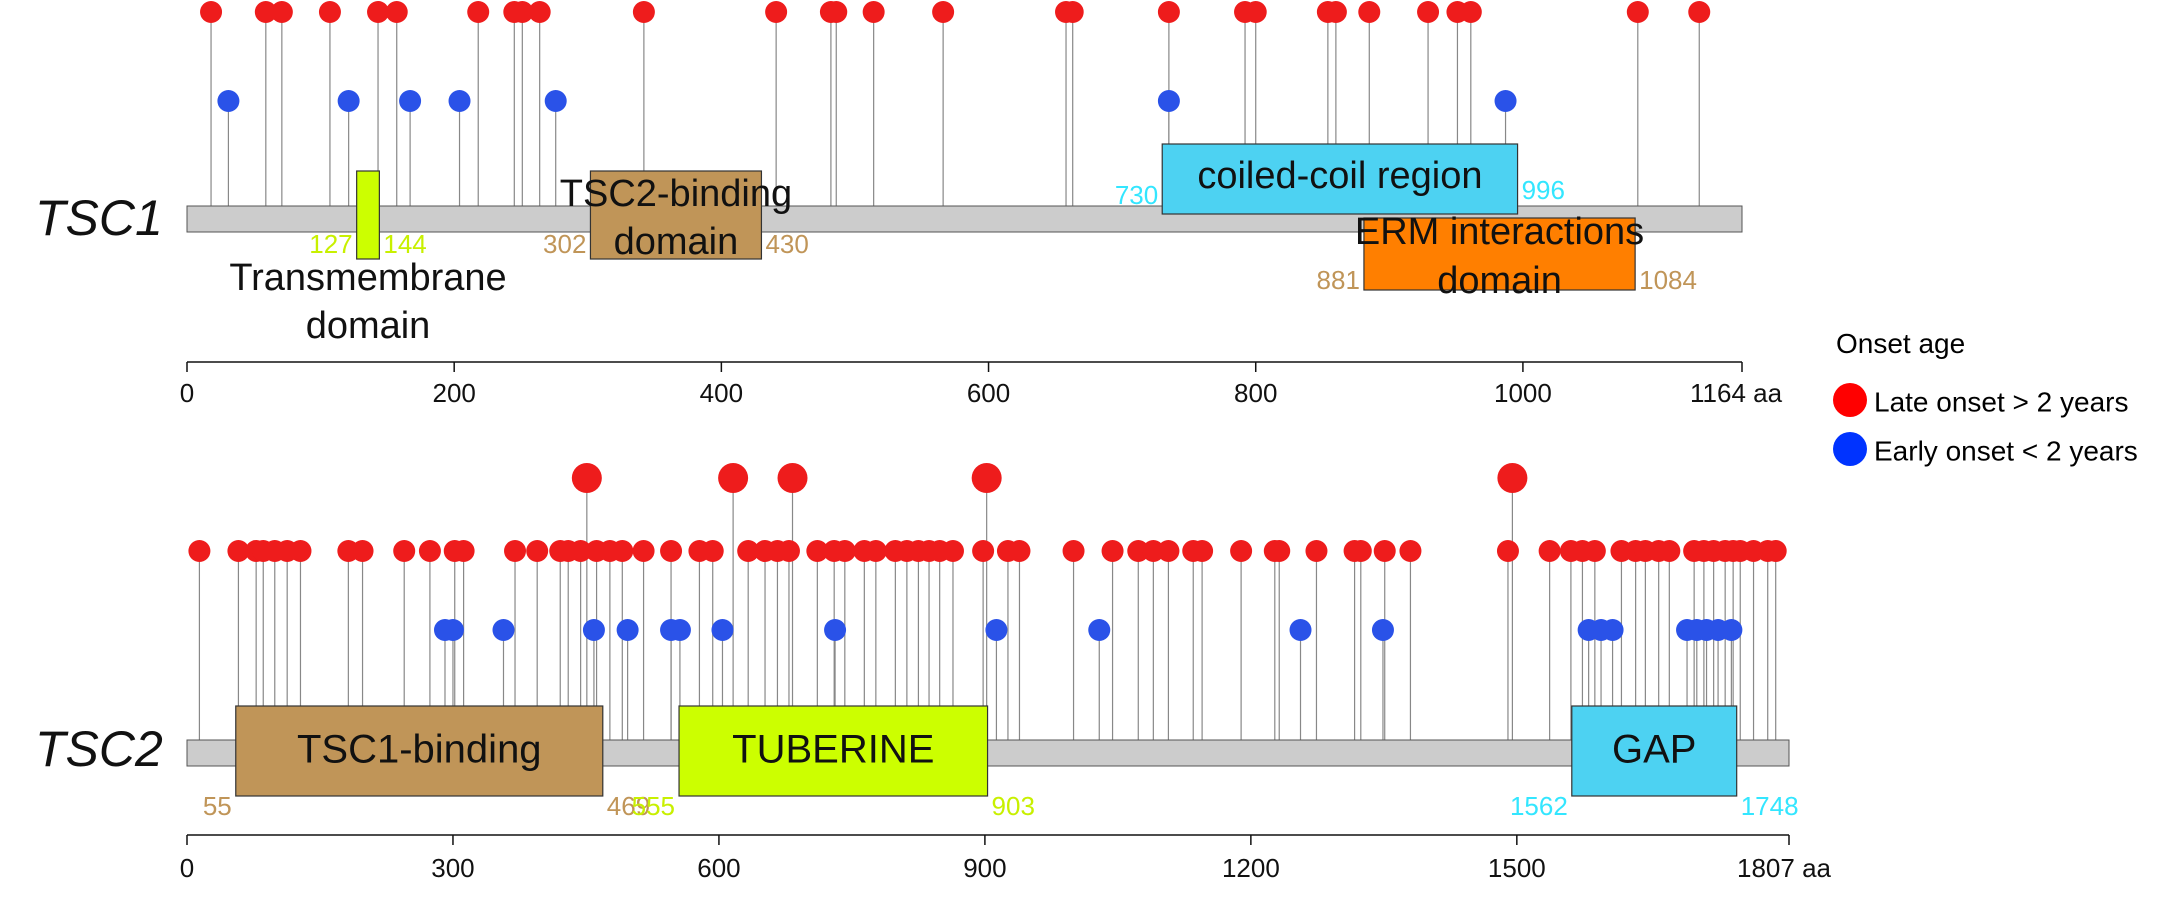 The image size is (2174, 904). What do you see at coordinates (676, 215) in the screenshot?
I see `domain-tsc2-binding` at bounding box center [676, 215].